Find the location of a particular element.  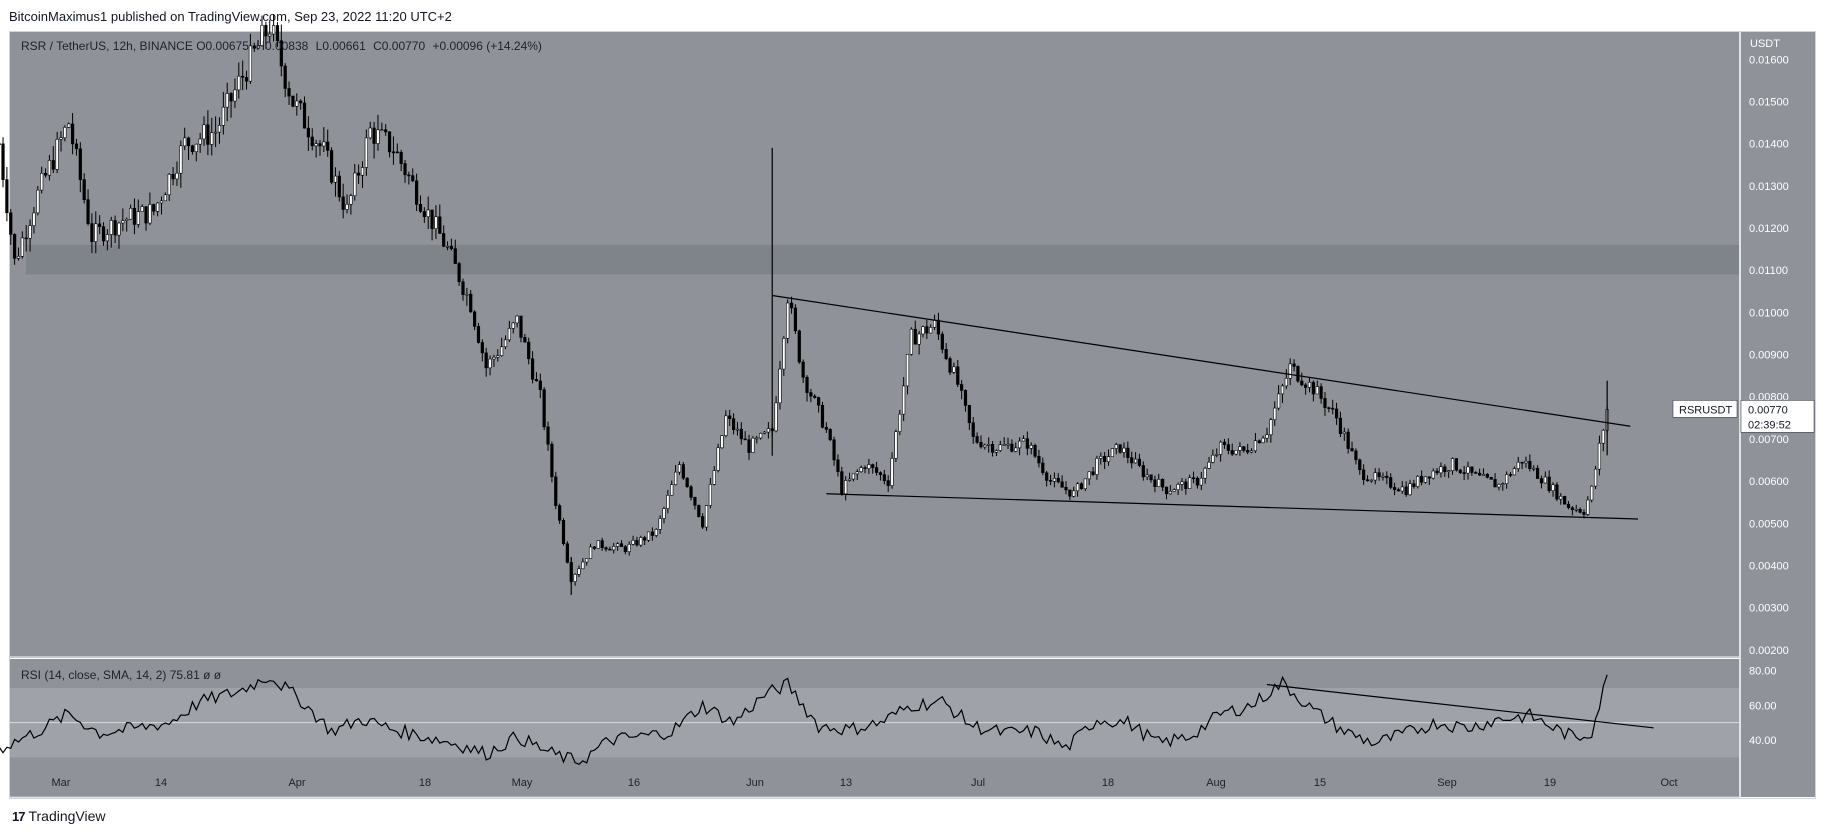

time-tick-label: May is located at coordinates (522, 783).